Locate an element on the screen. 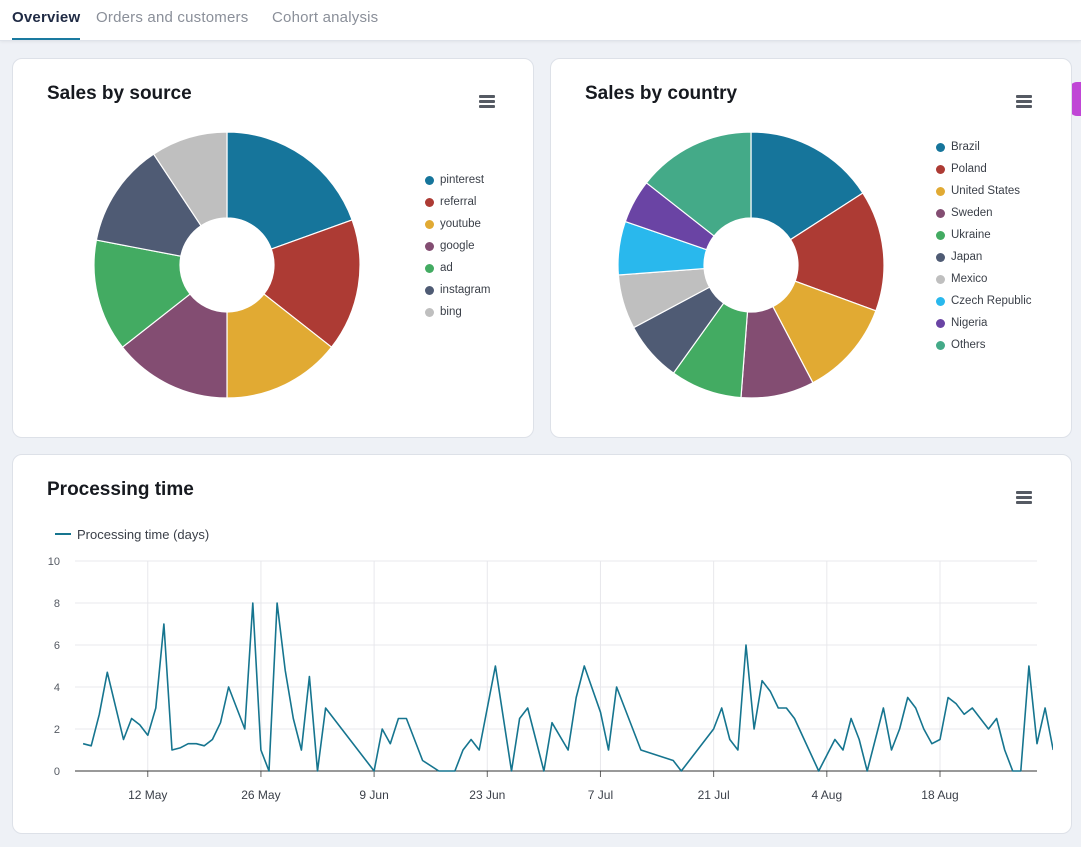 Image resolution: width=1081 pixels, height=847 pixels. legend-item-google: google is located at coordinates (458, 246).